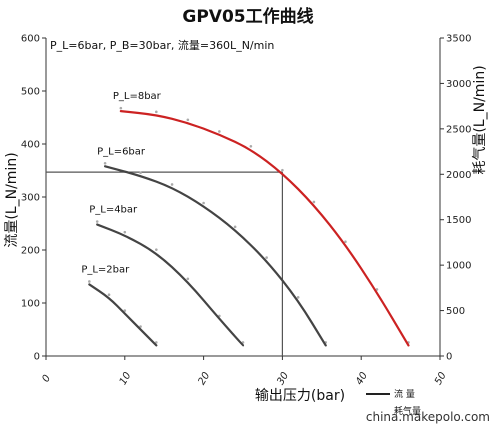  I want to click on left-ticks: 0 100 200 300 400 500 600, so click(33, 198).